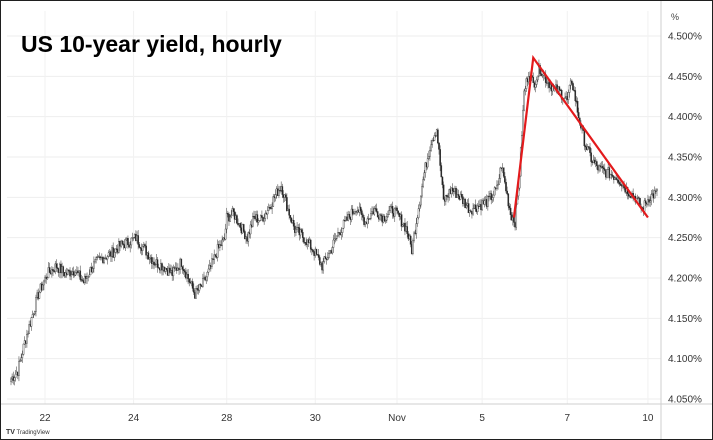 Image resolution: width=713 pixels, height=440 pixels. I want to click on y-tick-label: 4.100%, so click(685, 359).